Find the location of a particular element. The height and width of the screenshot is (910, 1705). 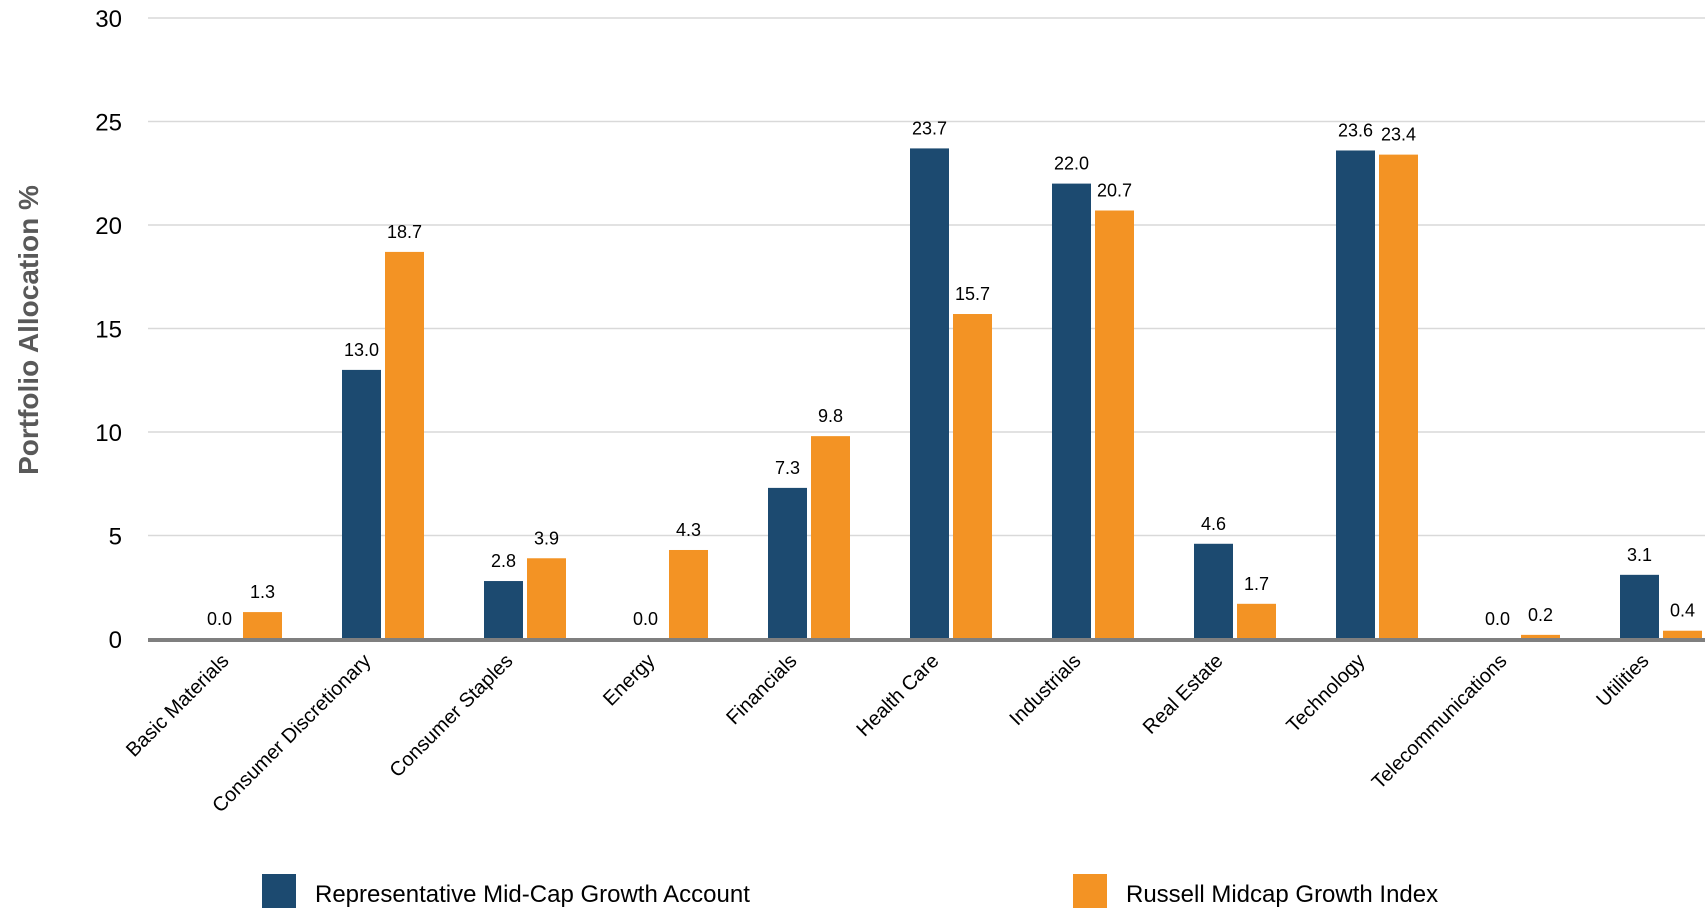

y-axis-tick-labels: 0 5 10 15 20 25 30 is located at coordinates (108, 330).